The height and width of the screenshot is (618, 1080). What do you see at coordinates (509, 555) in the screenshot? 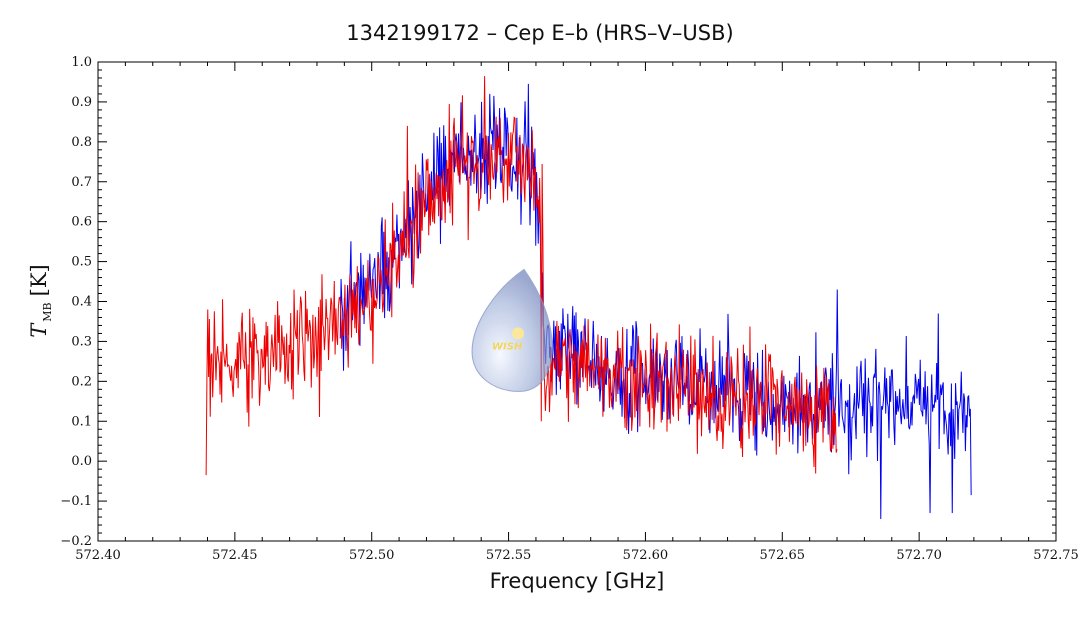
I see `x-tick-label: 572.55` at bounding box center [509, 555].